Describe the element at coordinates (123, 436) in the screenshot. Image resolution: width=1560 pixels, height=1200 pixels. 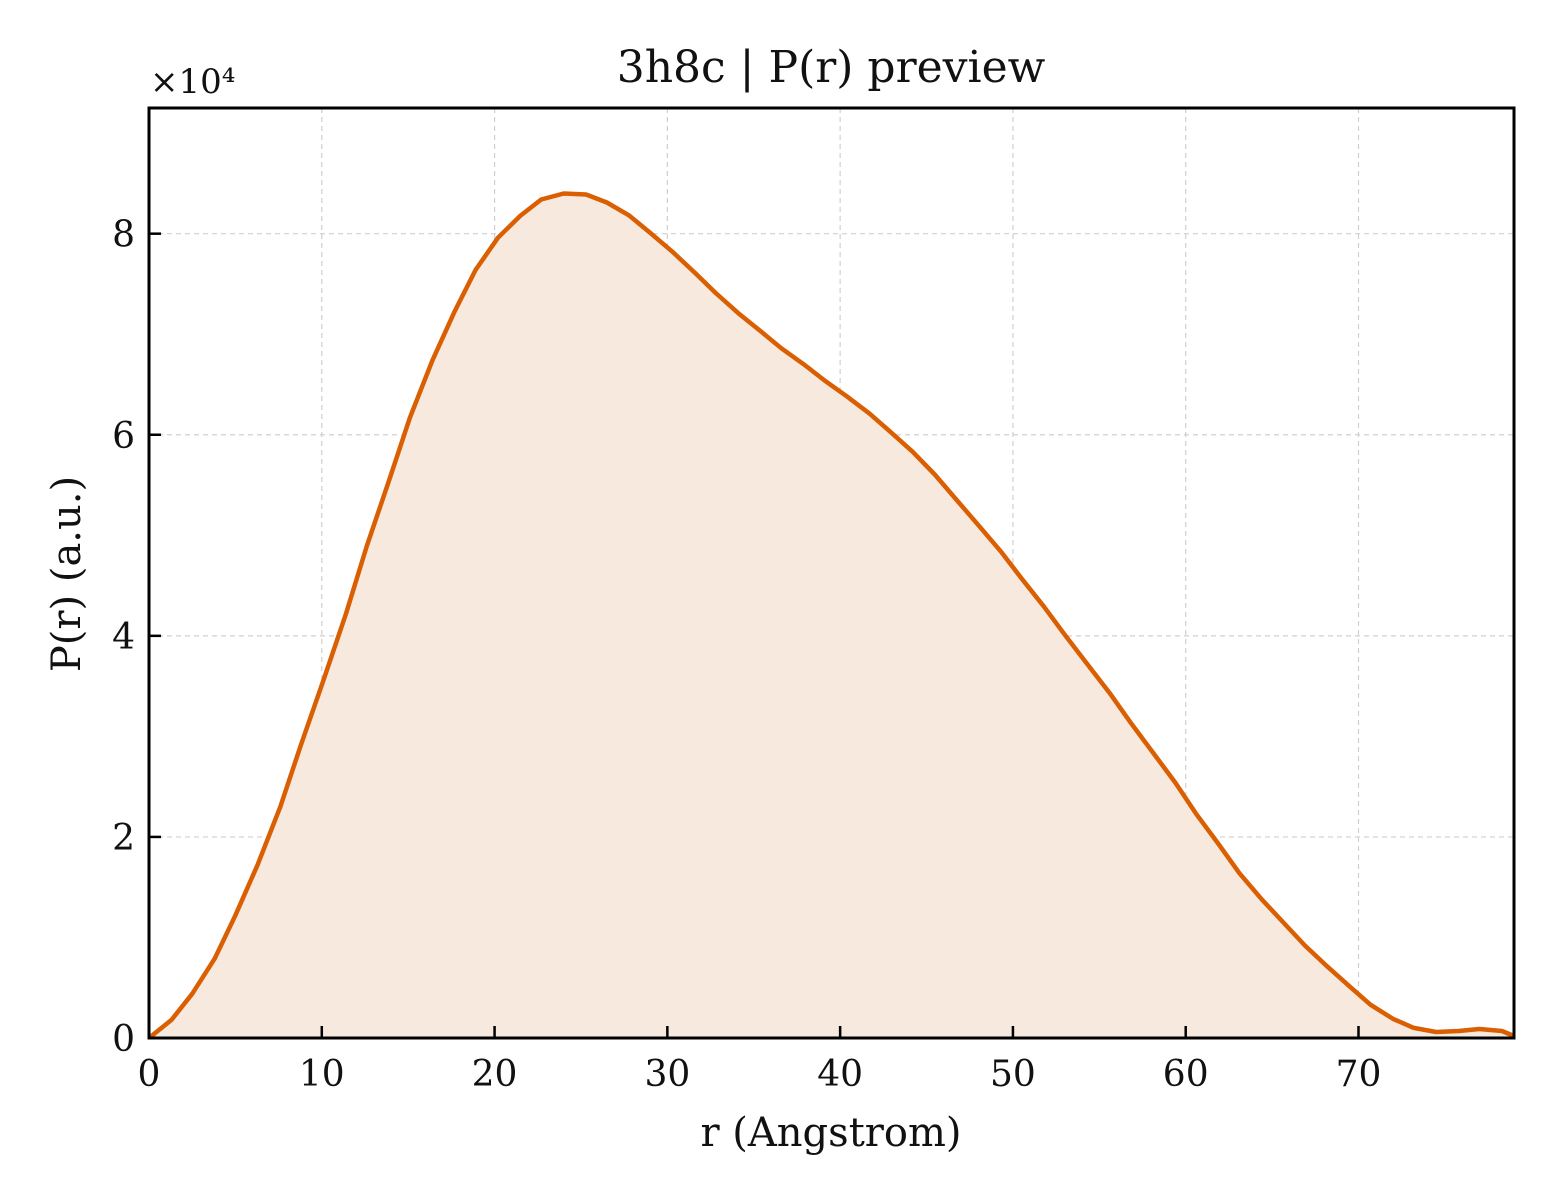
I see `y-tick-label: 6` at that location.